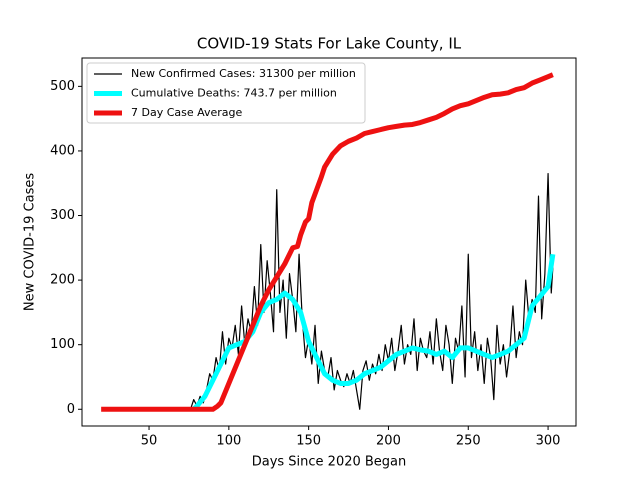 The width and height of the screenshot is (640, 480). I want to click on y-tick-label: 500, so click(62, 86).